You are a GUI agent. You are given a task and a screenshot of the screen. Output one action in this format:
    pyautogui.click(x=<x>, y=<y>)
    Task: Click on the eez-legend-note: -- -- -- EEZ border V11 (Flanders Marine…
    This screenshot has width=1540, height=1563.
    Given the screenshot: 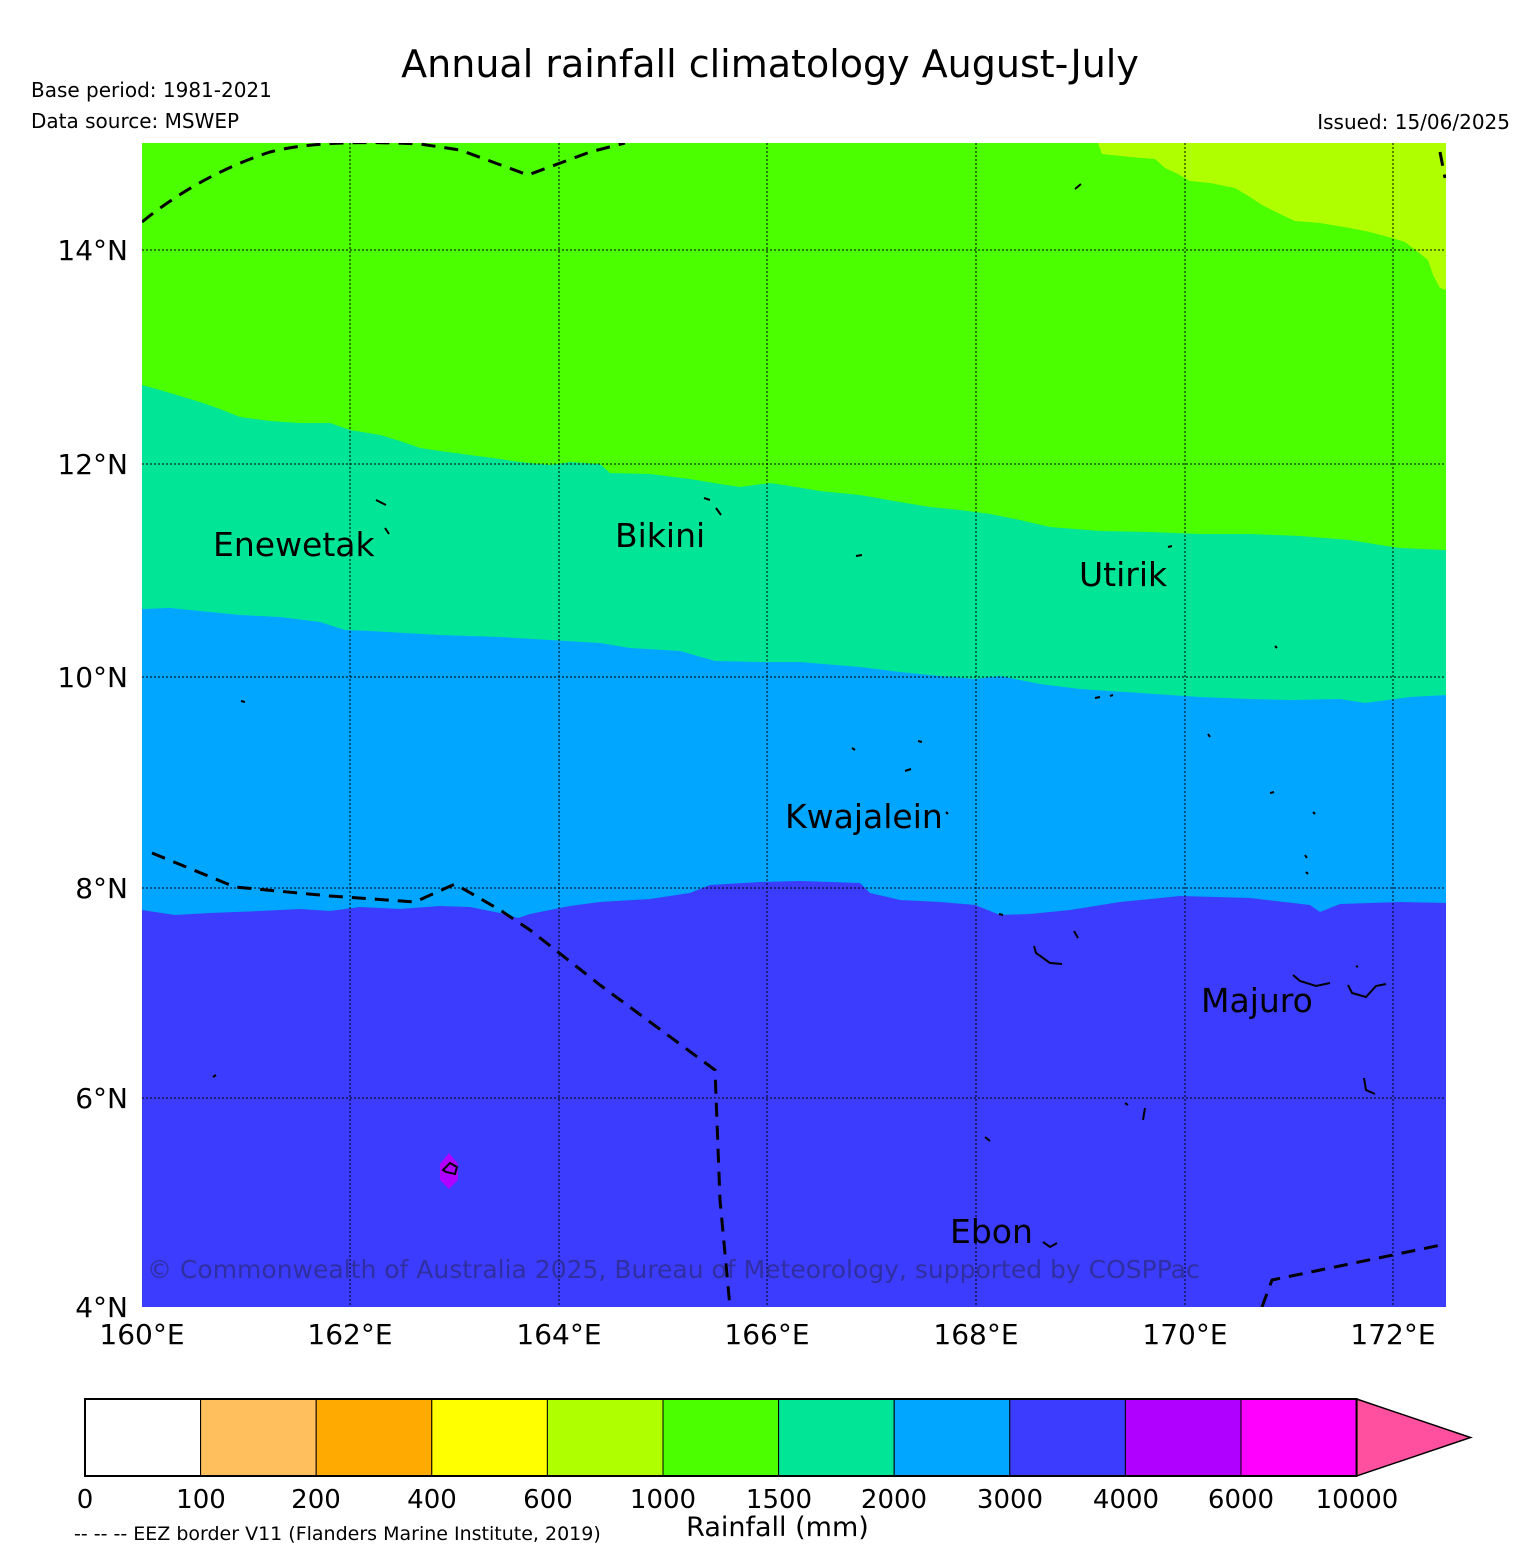 What is the action you would take?
    pyautogui.click(x=337, y=1534)
    